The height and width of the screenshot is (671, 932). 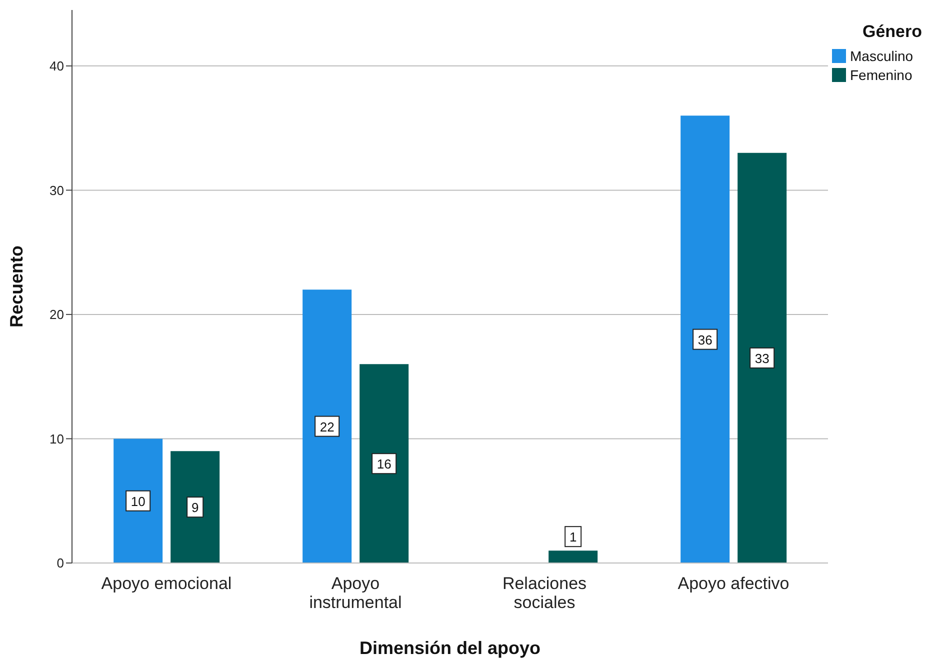 I want to click on data-label: 22, so click(x=327, y=426).